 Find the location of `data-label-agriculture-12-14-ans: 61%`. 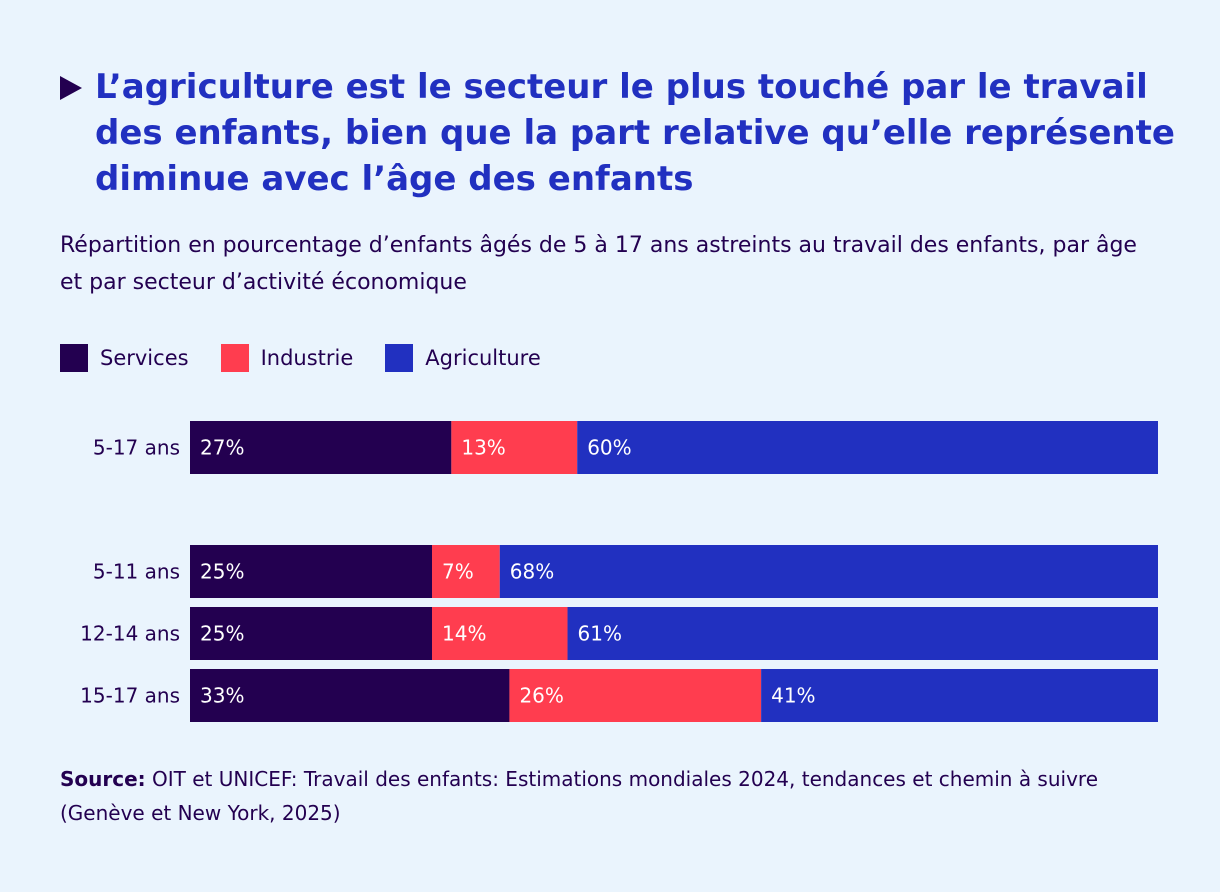

data-label-agriculture-12-14-ans: 61% is located at coordinates (600, 634).